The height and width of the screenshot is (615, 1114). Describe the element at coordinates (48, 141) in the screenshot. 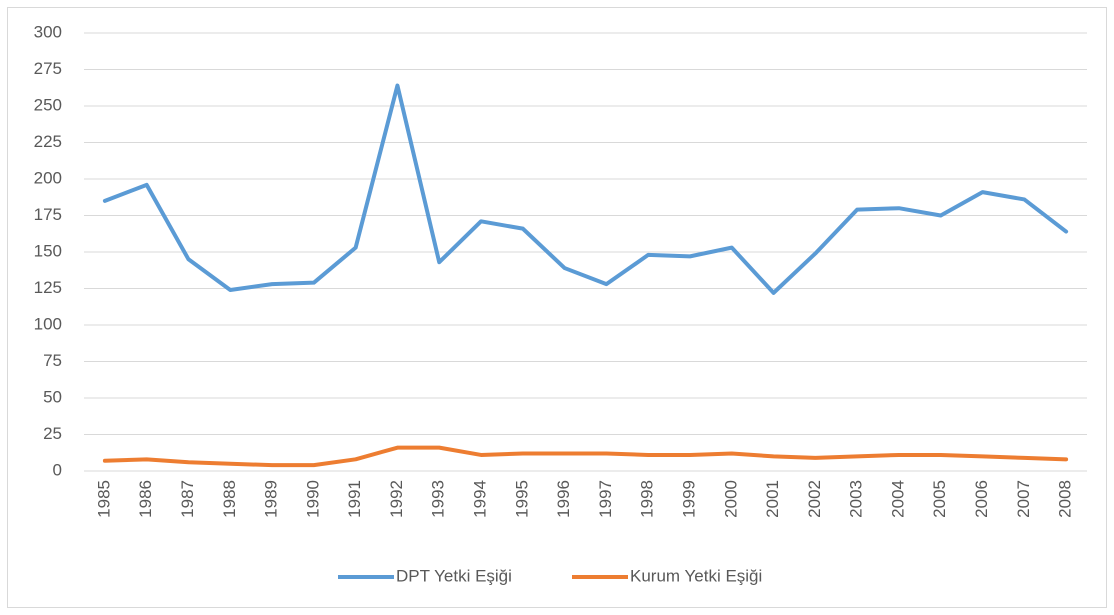

I see `y-tick-label: 225` at that location.